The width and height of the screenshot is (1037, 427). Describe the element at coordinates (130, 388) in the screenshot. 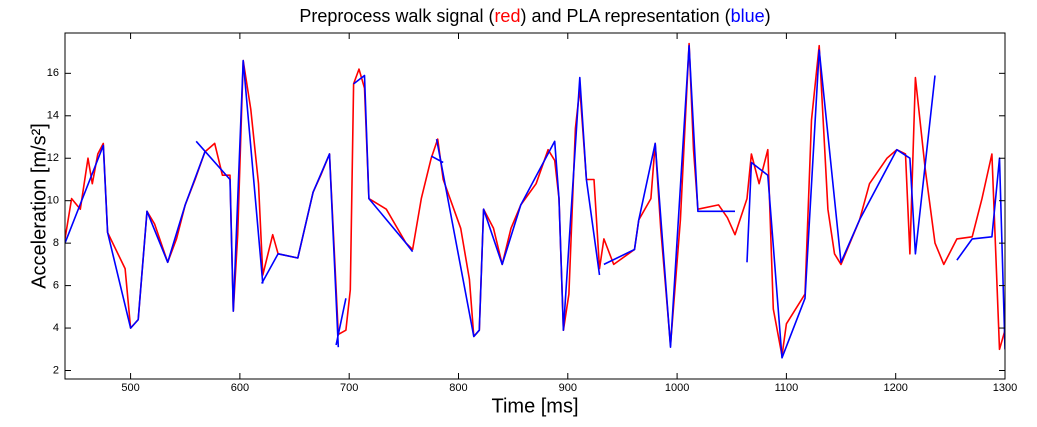

I see `x-tick-label: 500` at that location.